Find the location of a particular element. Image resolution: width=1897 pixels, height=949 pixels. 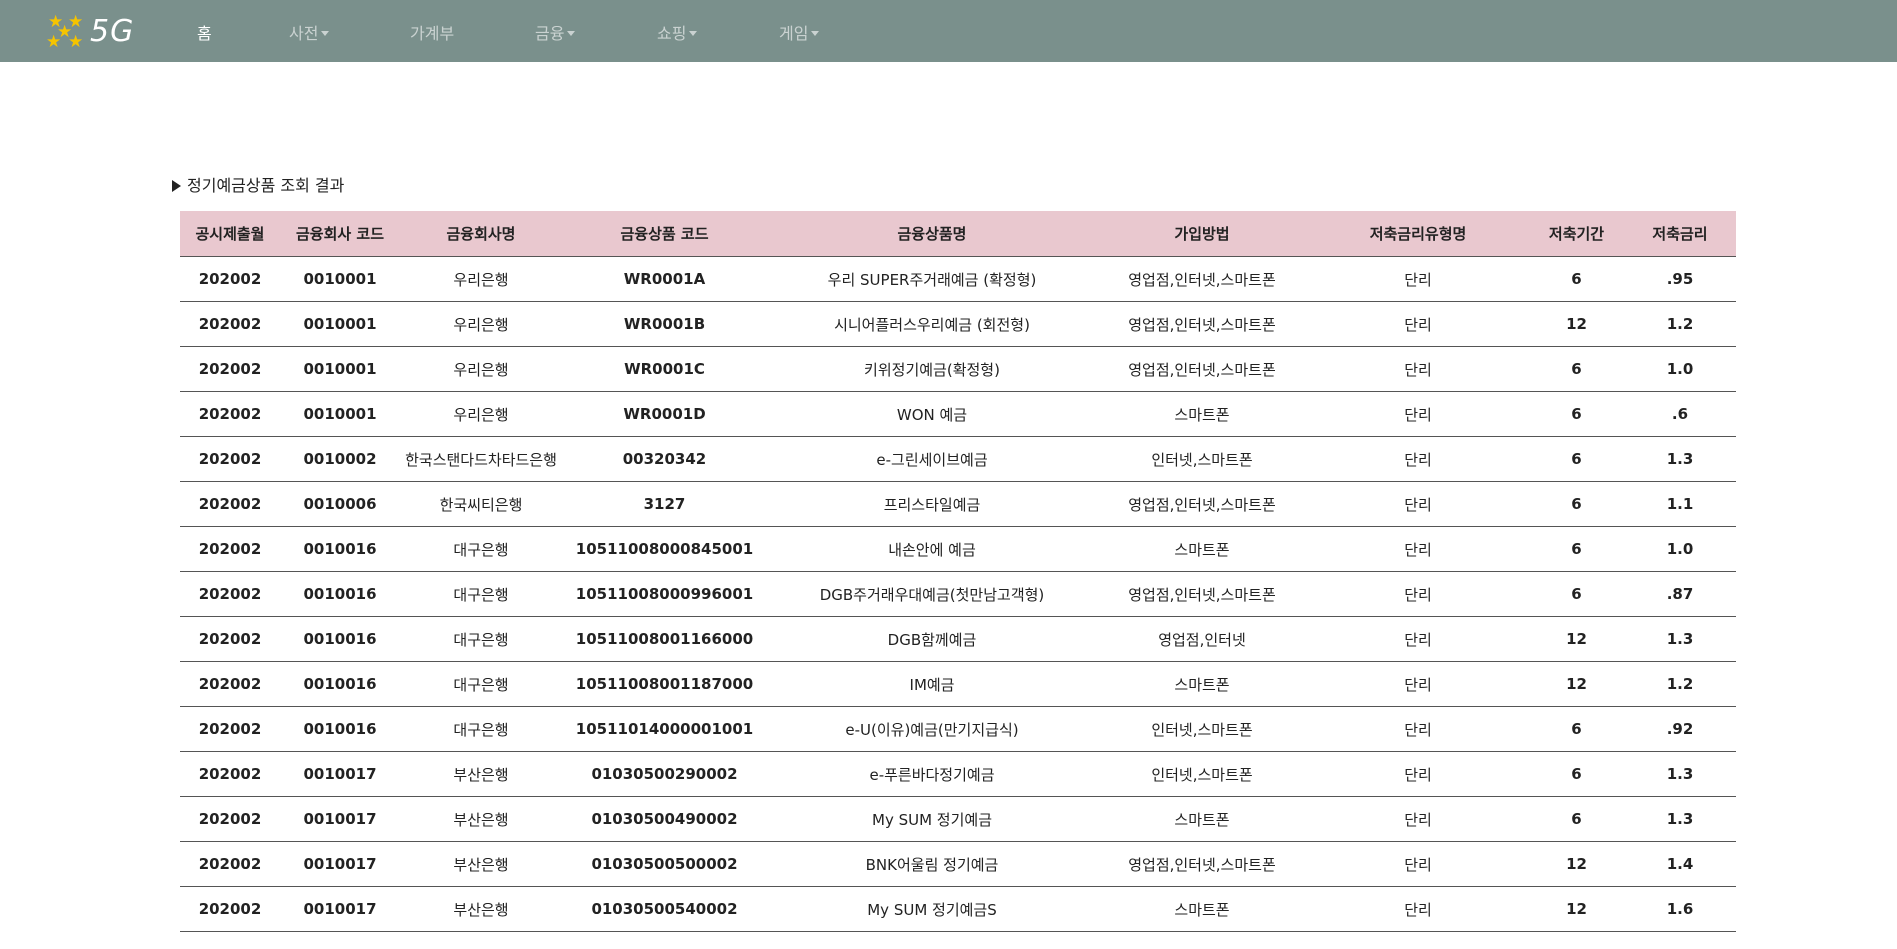

cell-product-code: WR0001B is located at coordinates (664, 324).